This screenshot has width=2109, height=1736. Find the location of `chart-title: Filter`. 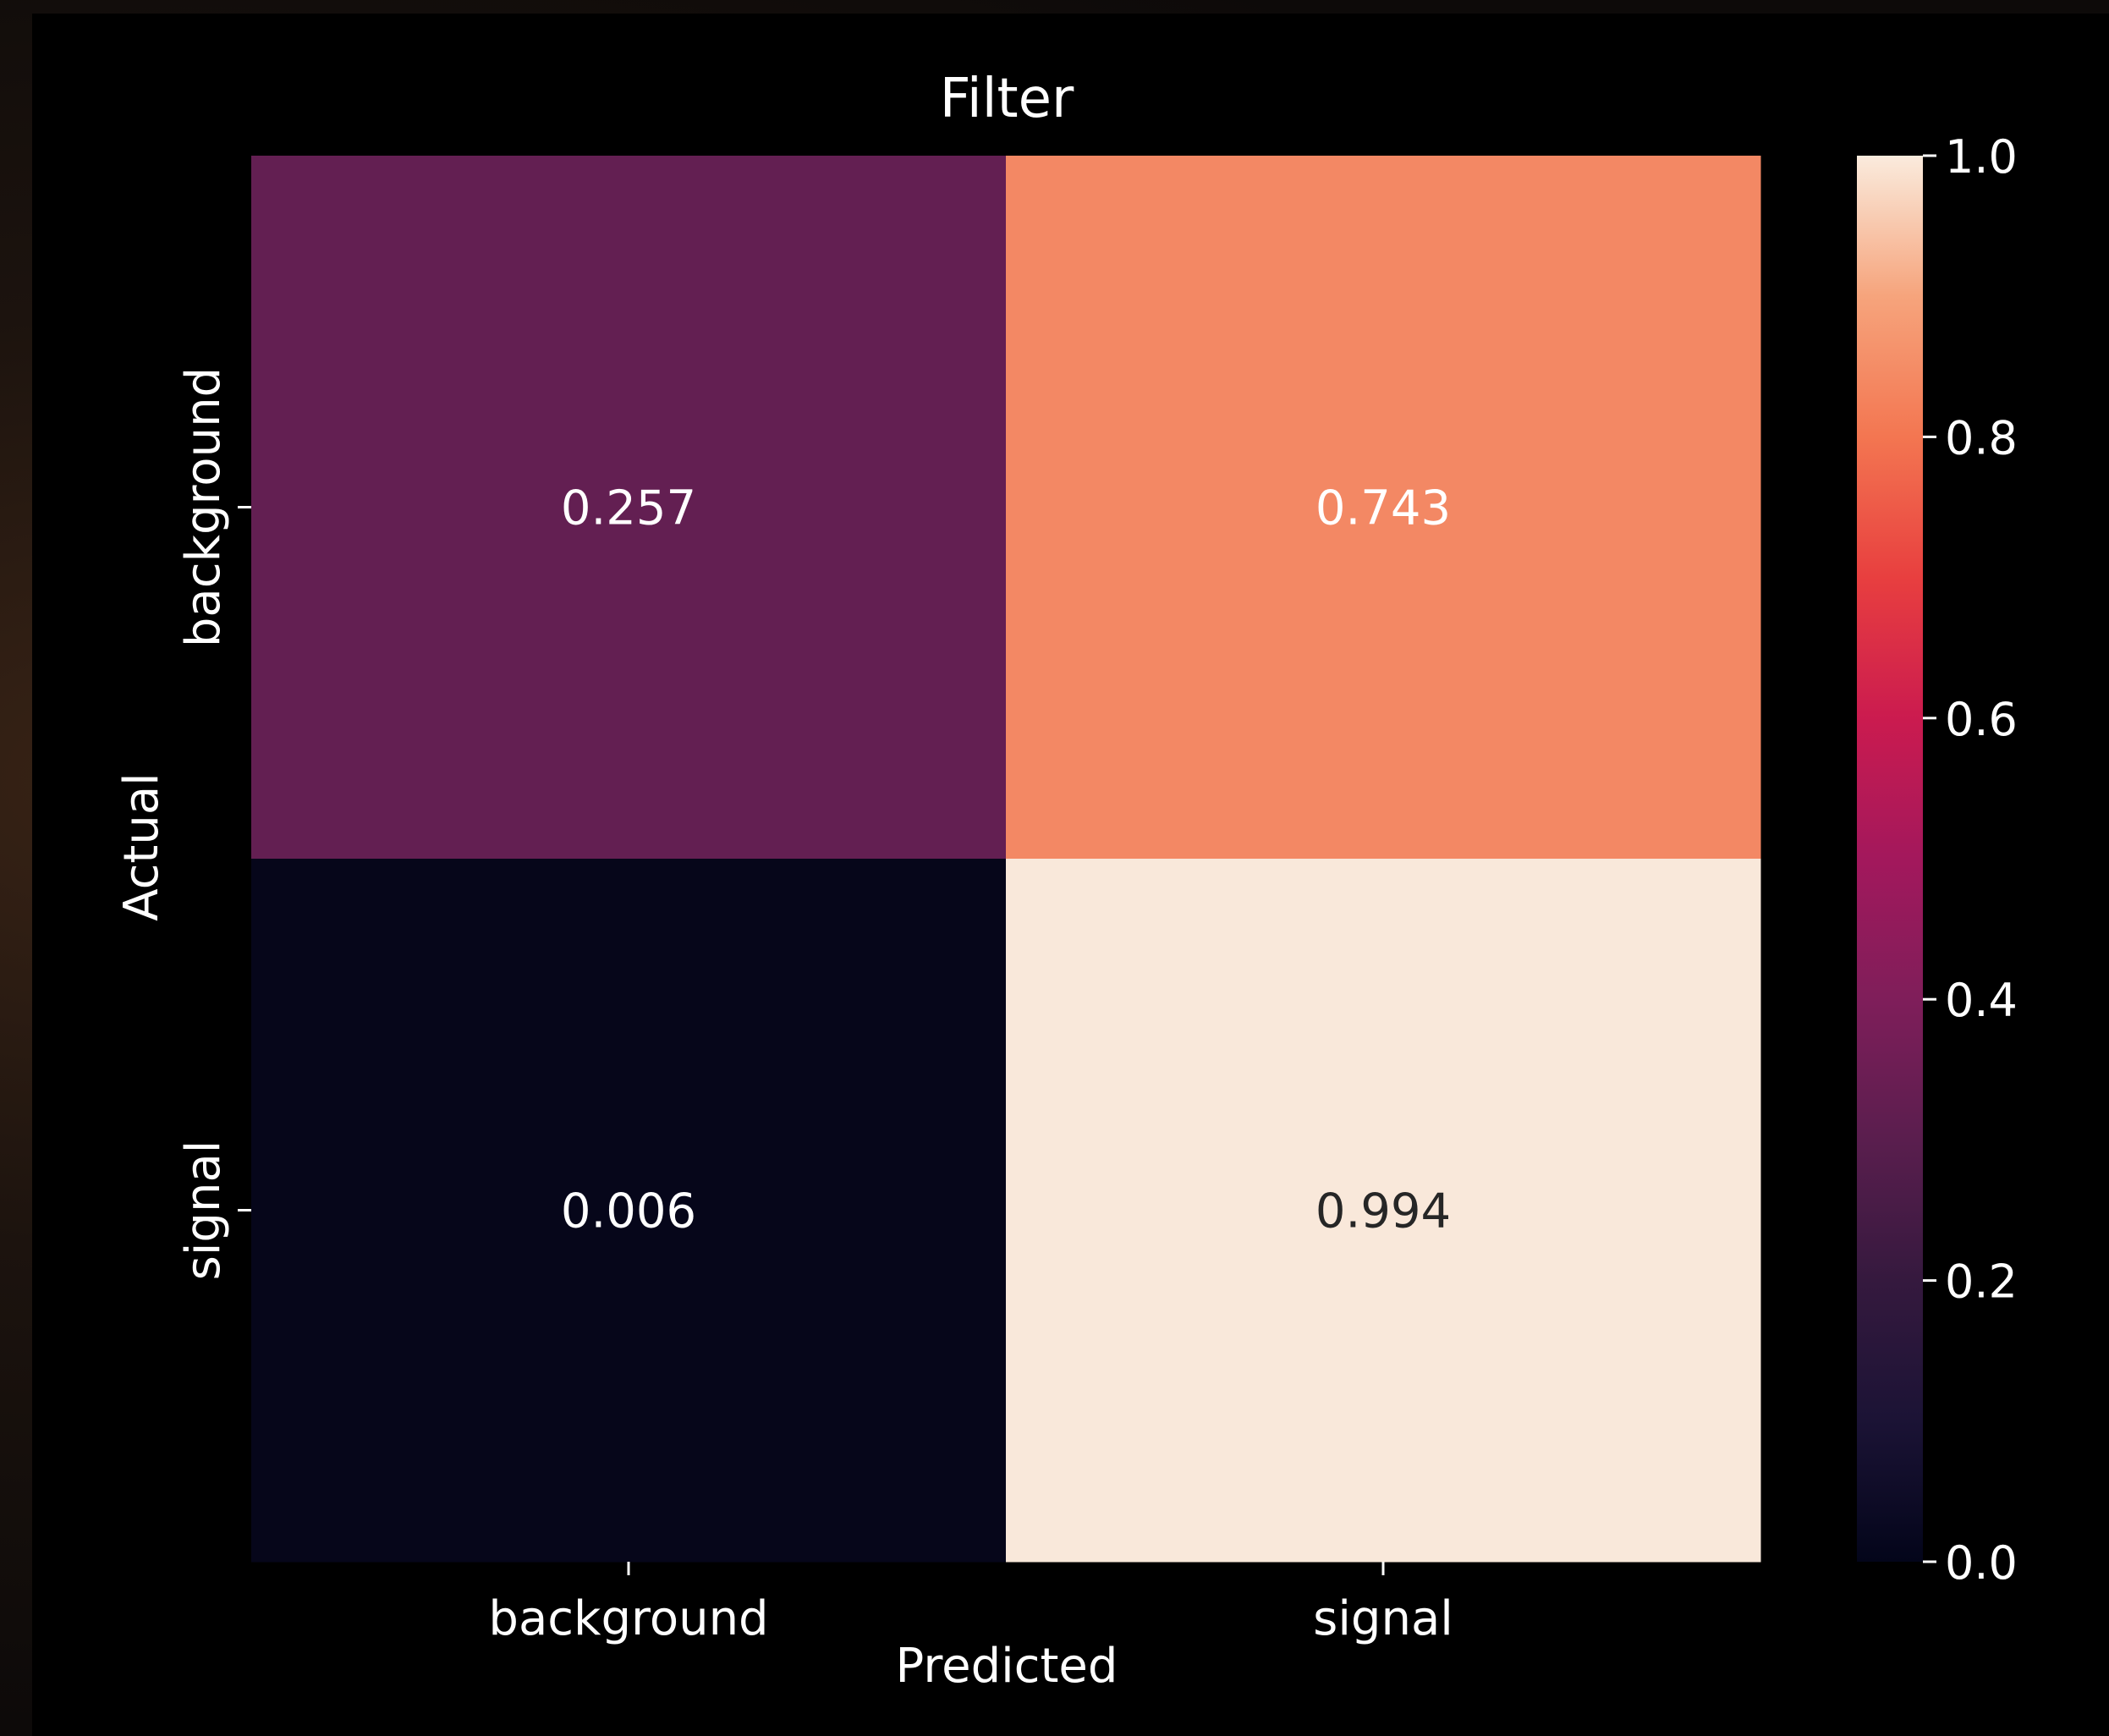

chart-title: Filter is located at coordinates (1007, 99).